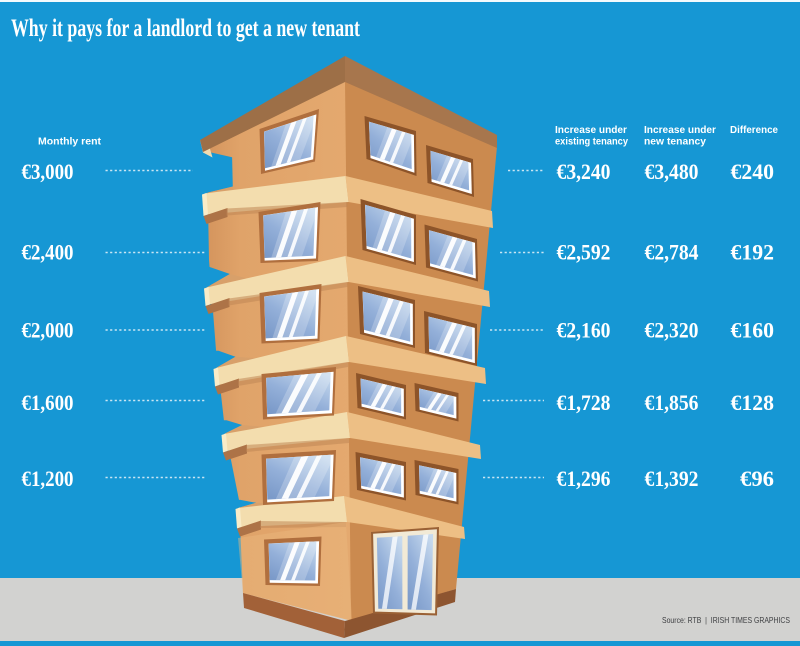  I want to click on svg-text: €2,320, so click(672, 330).